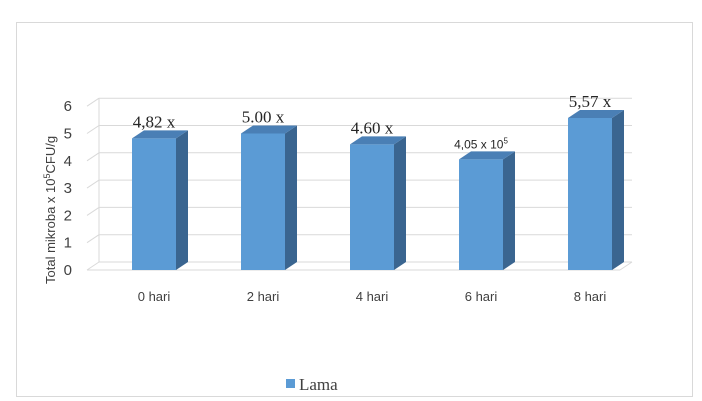  What do you see at coordinates (68, 106) in the screenshot?
I see `y-tick-label: 6` at bounding box center [68, 106].